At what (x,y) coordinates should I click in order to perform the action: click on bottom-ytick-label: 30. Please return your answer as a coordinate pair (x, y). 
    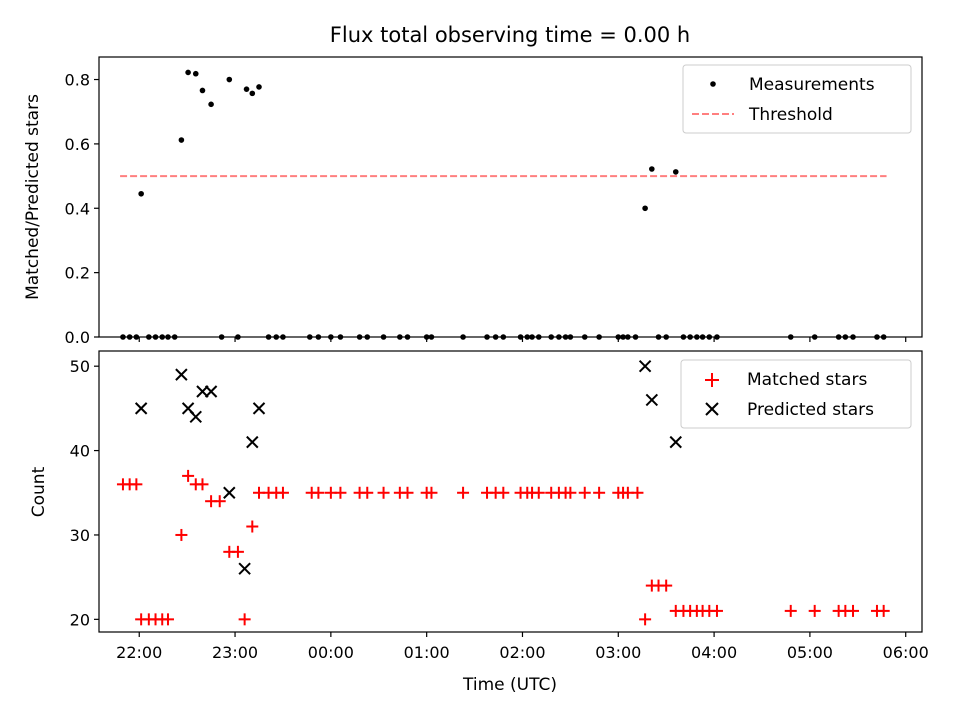
    Looking at the image, I should click on (80, 535).